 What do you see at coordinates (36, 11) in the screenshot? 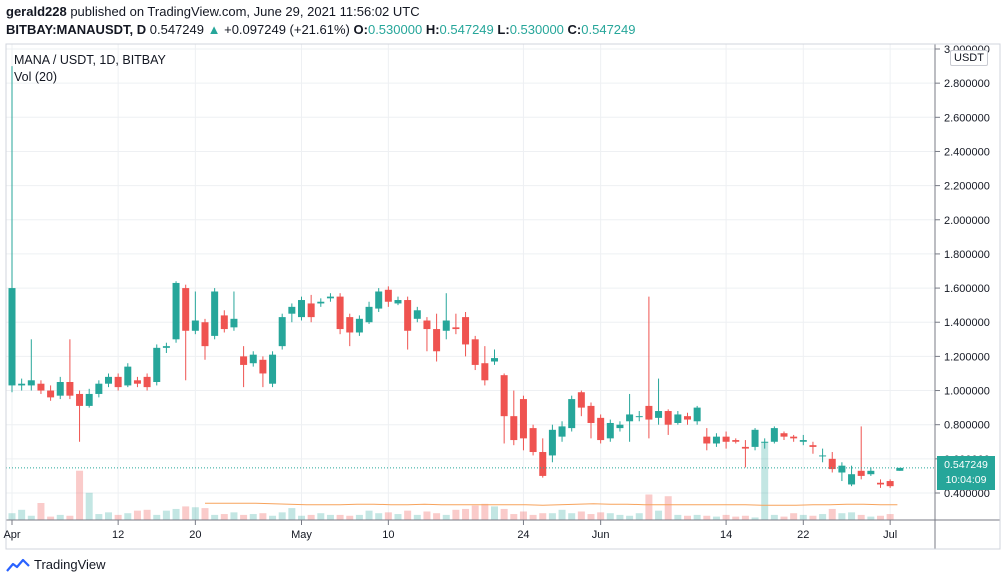
I see `author-name: gerald228` at bounding box center [36, 11].